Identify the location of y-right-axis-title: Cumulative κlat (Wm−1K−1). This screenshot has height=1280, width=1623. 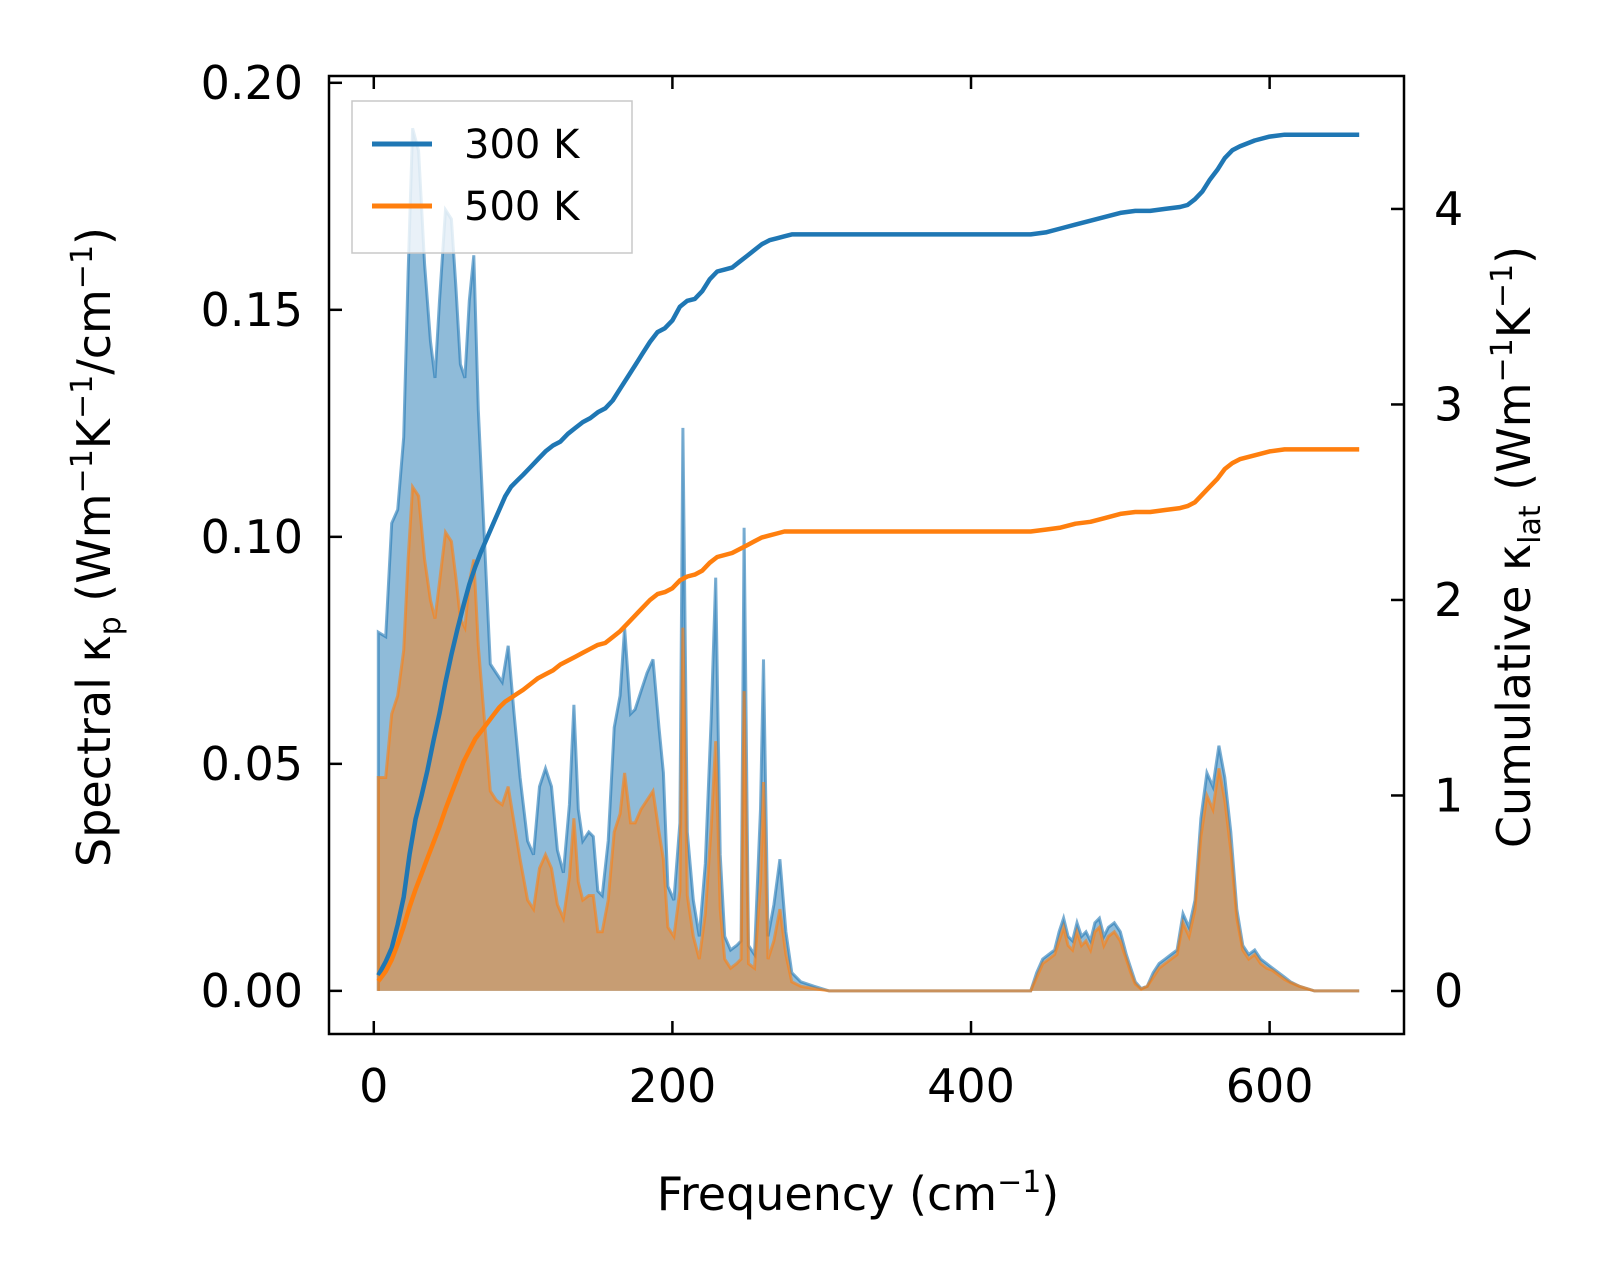
(1516, 547).